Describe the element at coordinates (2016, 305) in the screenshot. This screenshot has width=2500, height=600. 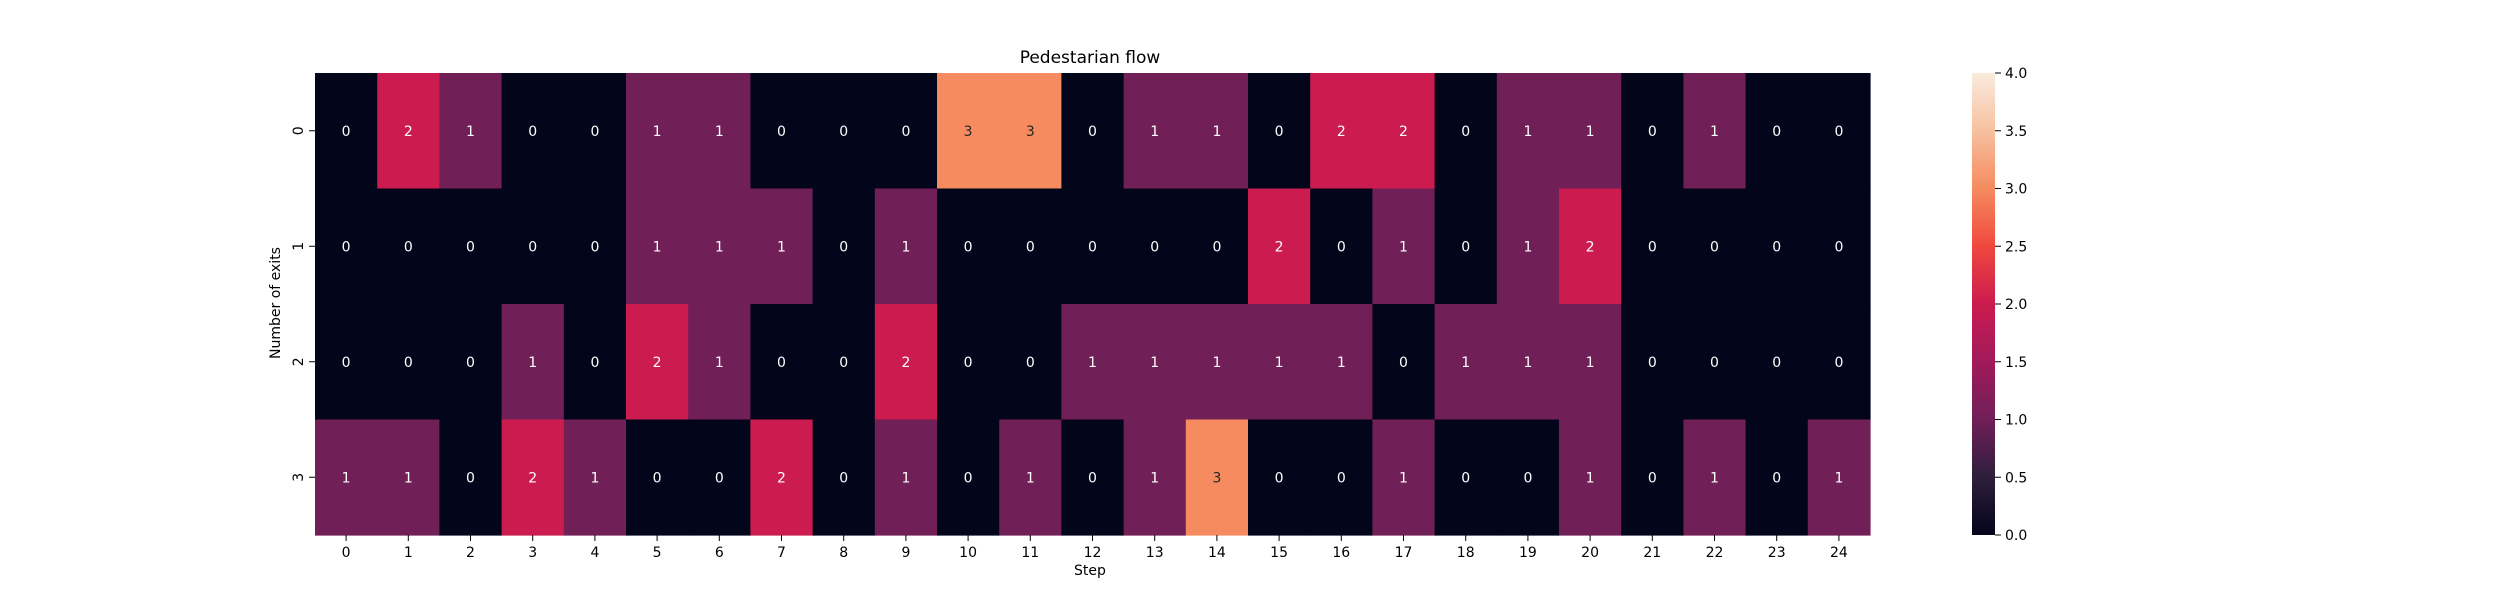
I see `colorbar-tick-label: 2.0` at that location.